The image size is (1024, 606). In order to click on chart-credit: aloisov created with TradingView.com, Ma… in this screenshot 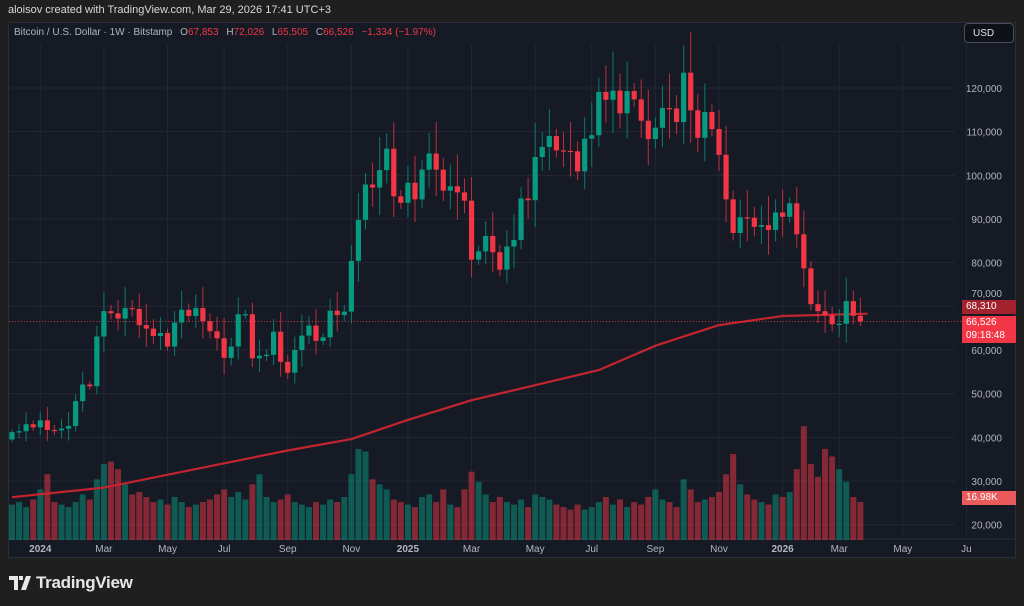, I will do `click(169, 10)`.